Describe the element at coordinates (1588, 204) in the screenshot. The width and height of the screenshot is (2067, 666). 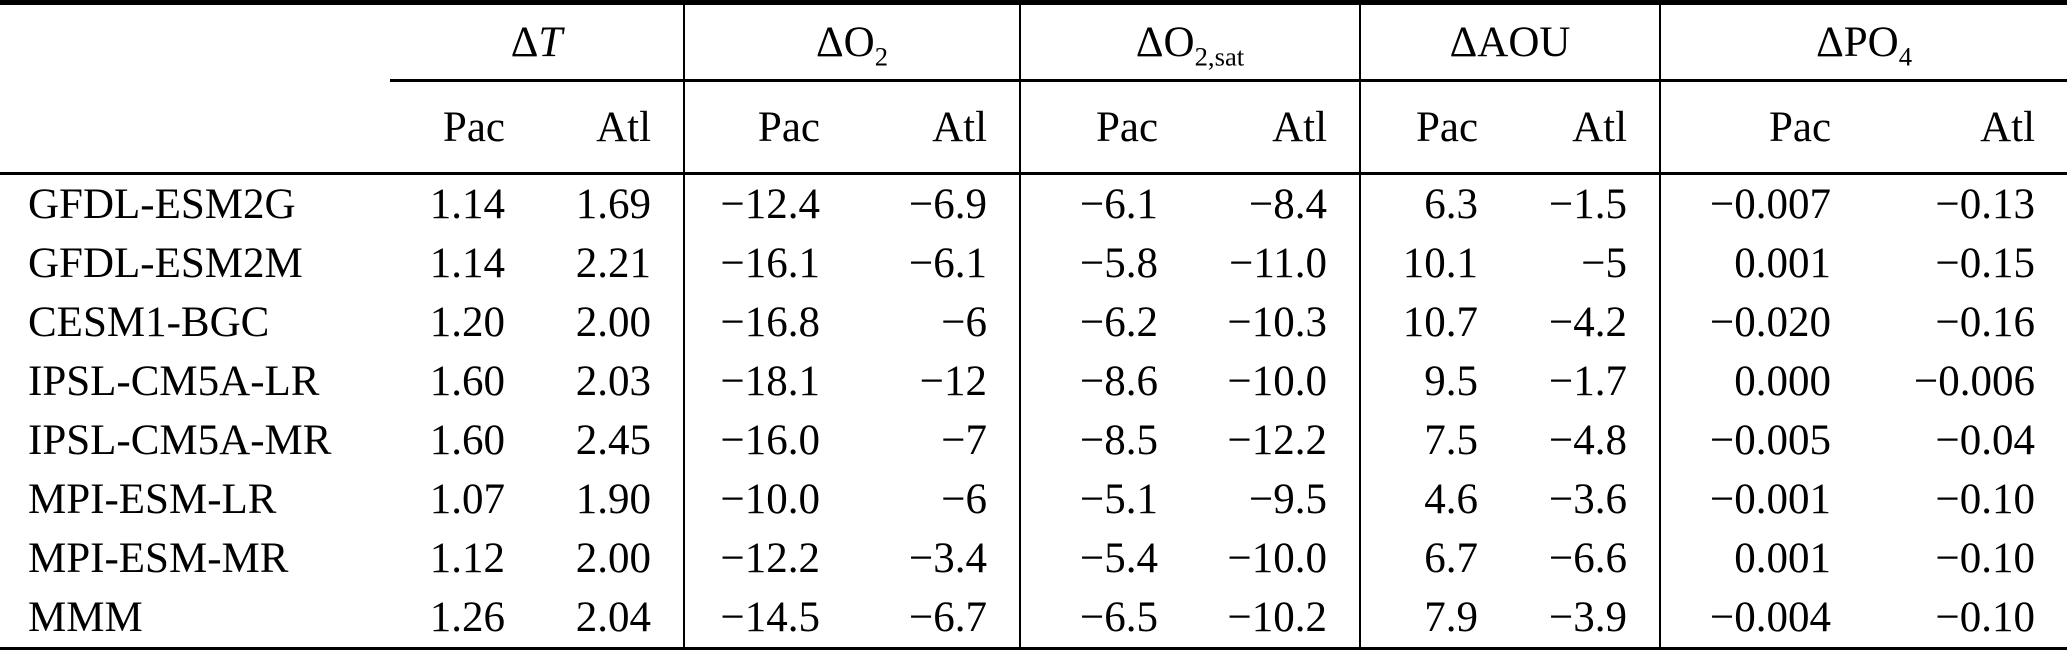
I see `value-cell-delta-aou-atl: −1.5` at that location.